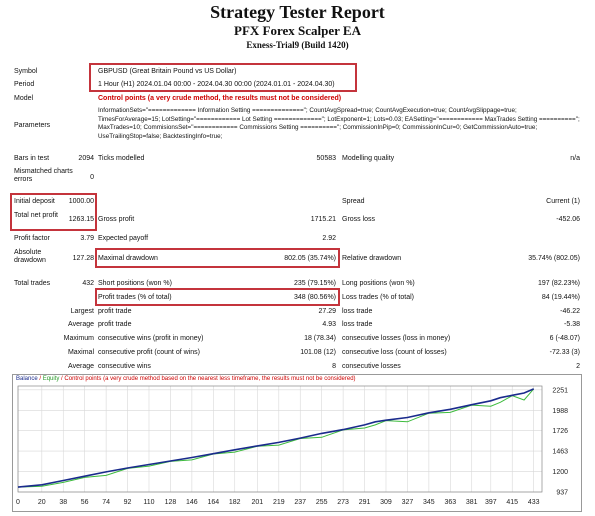 Image resolution: width=595 pixels, height=516 pixels. What do you see at coordinates (83, 258) in the screenshot?
I see `absolute-drawdown-value: 127.28` at bounding box center [83, 258].